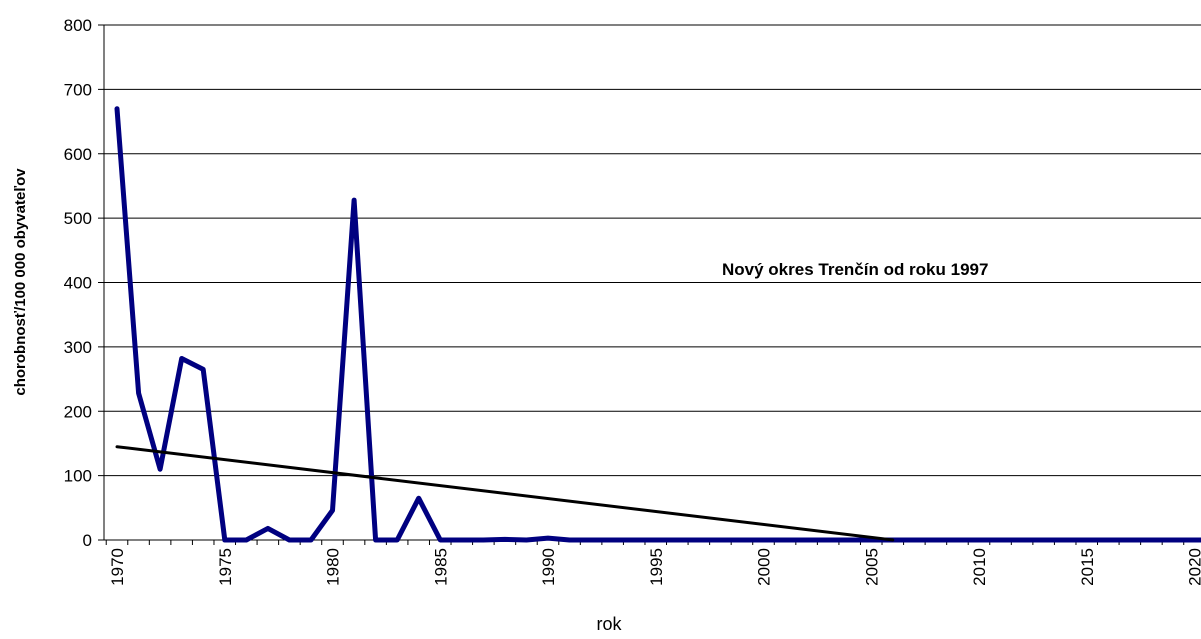  Describe the element at coordinates (548, 567) in the screenshot. I see `x-tick-label: 1990` at that location.